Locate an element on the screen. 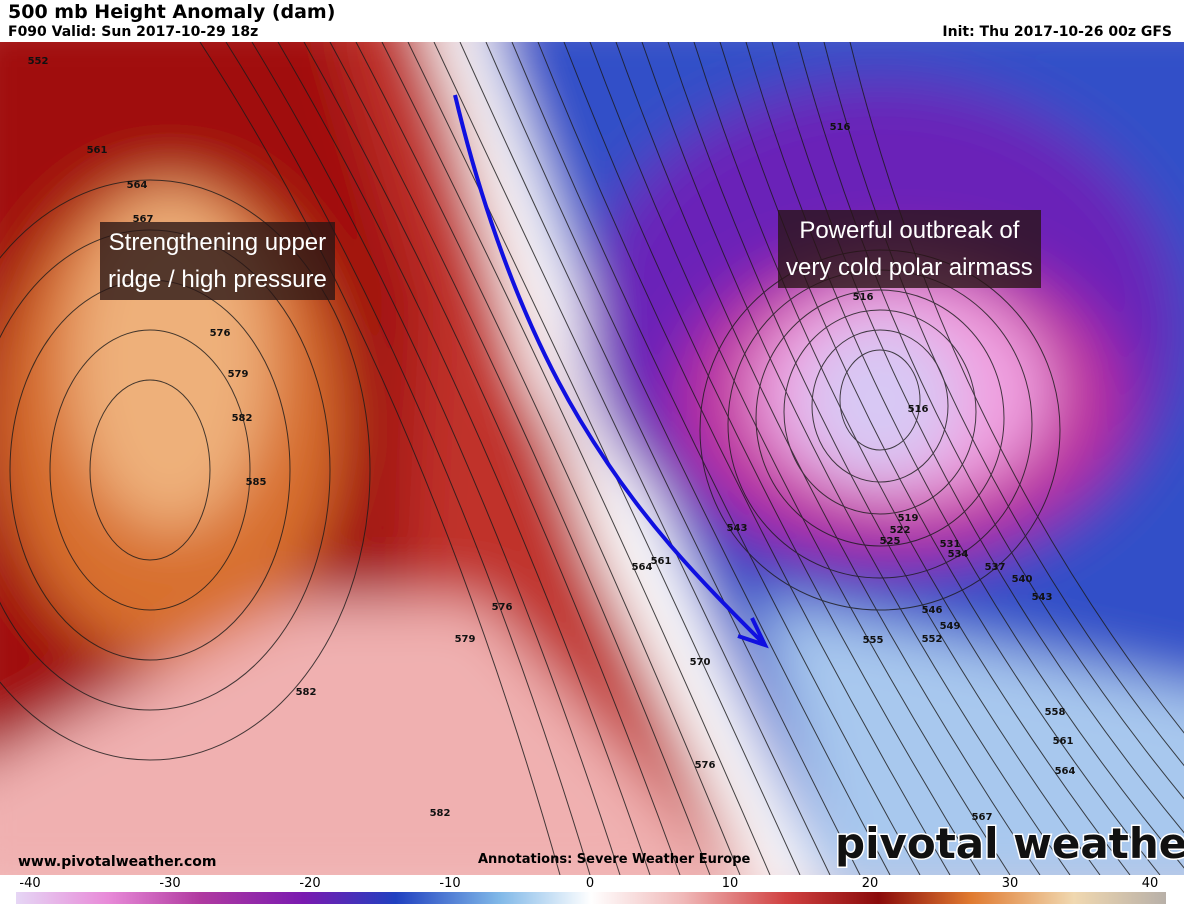 This screenshot has height=907, width=1184. colorbar is located at coordinates (591, 898).